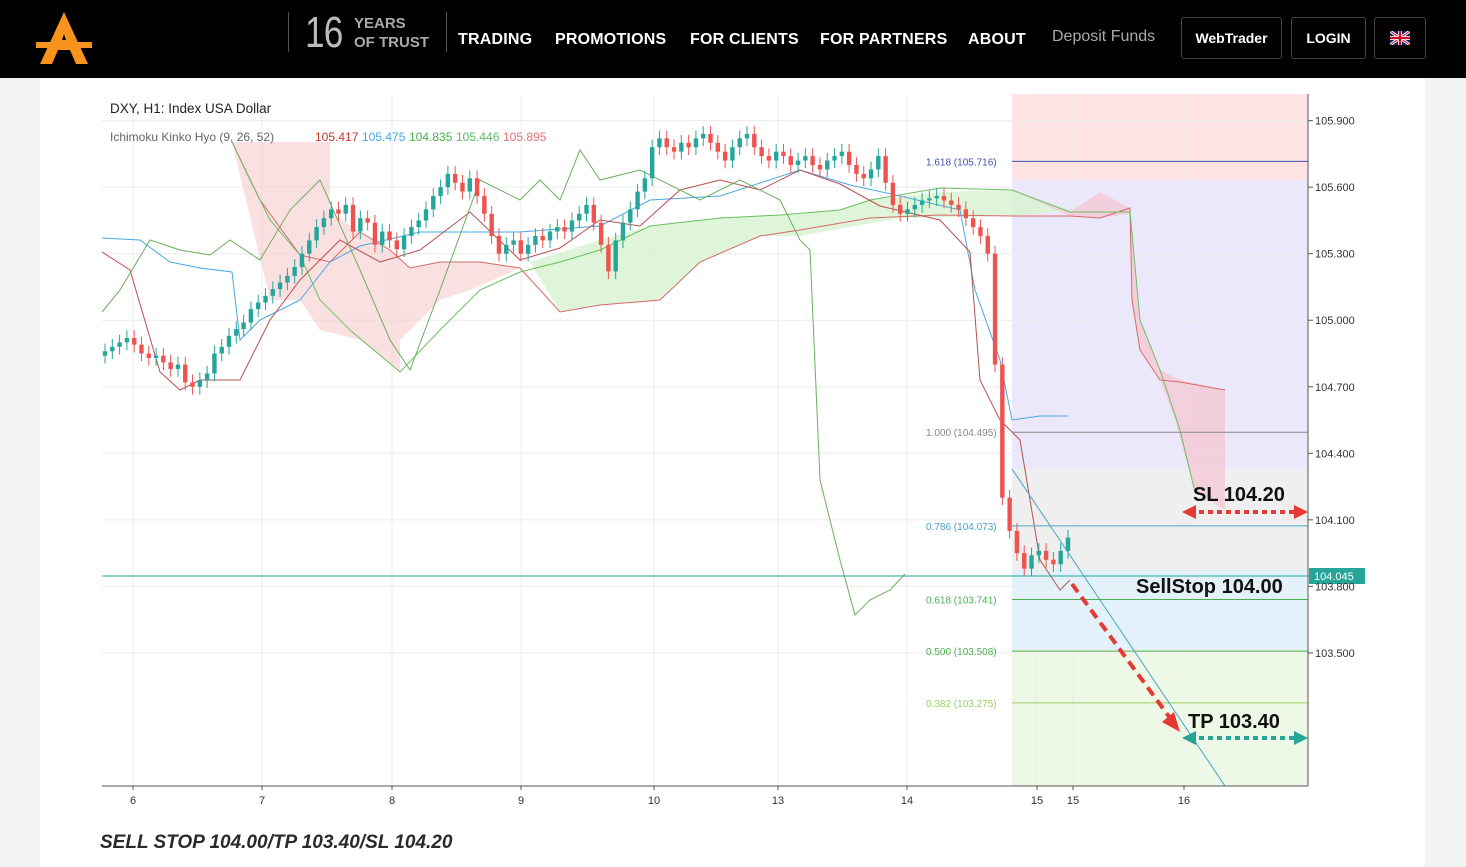 This screenshot has width=1466, height=867. What do you see at coordinates (1104, 36) in the screenshot?
I see `deposit-funds-link: Deposit Funds` at bounding box center [1104, 36].